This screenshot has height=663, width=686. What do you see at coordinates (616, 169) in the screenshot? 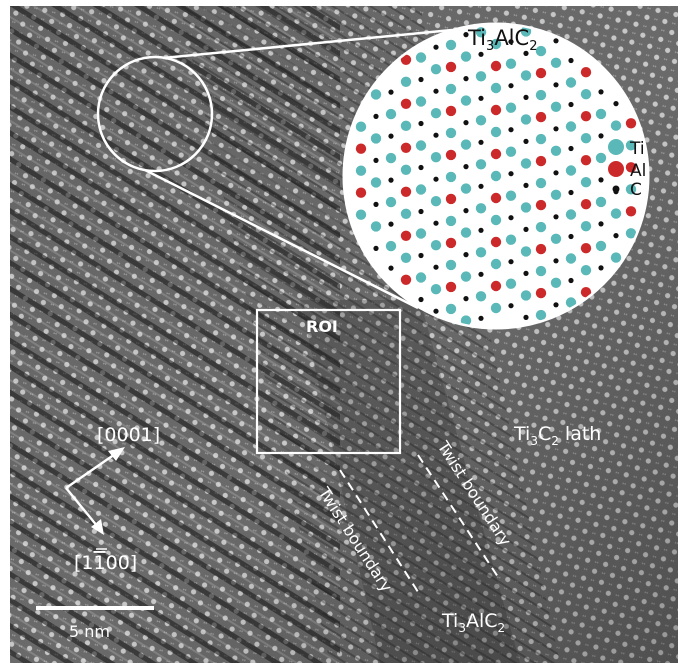
I see `legend-al-marker` at bounding box center [616, 169].